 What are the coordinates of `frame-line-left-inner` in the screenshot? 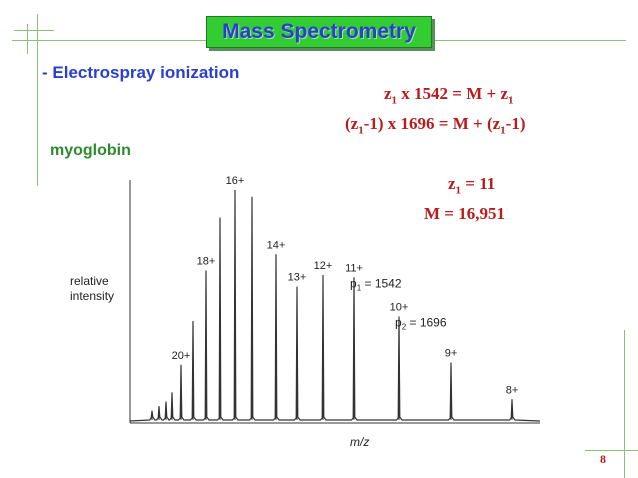 It's located at (27, 39).